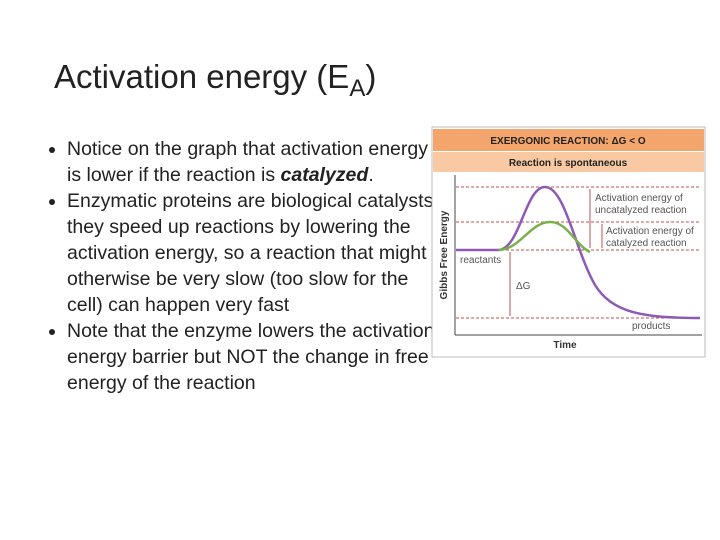 This screenshot has width=720, height=540. I want to click on uncatalyzed-curve, so click(578, 252).